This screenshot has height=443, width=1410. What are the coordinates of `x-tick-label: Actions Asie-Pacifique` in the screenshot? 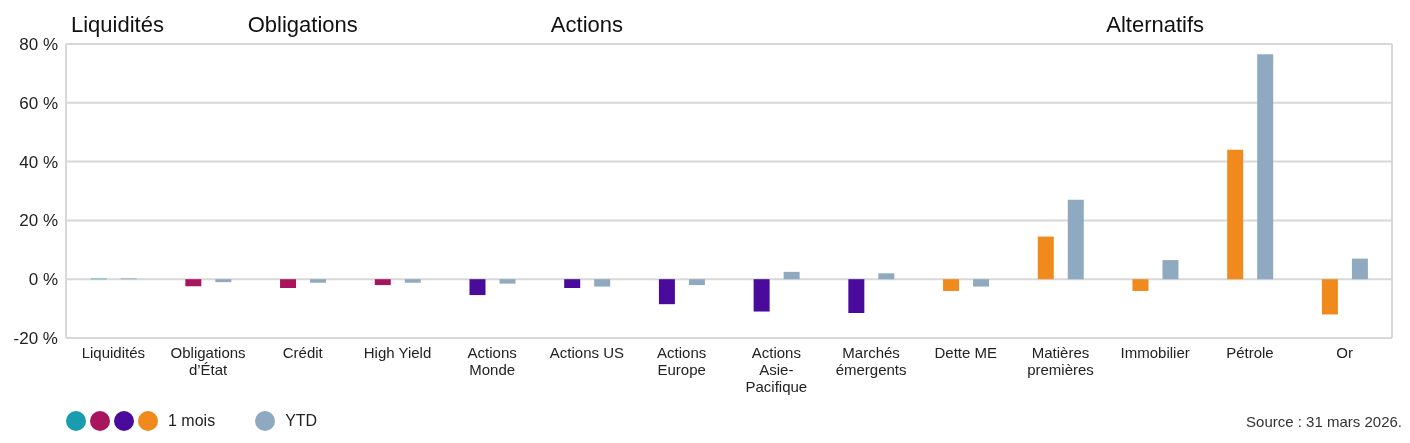 It's located at (776, 369).